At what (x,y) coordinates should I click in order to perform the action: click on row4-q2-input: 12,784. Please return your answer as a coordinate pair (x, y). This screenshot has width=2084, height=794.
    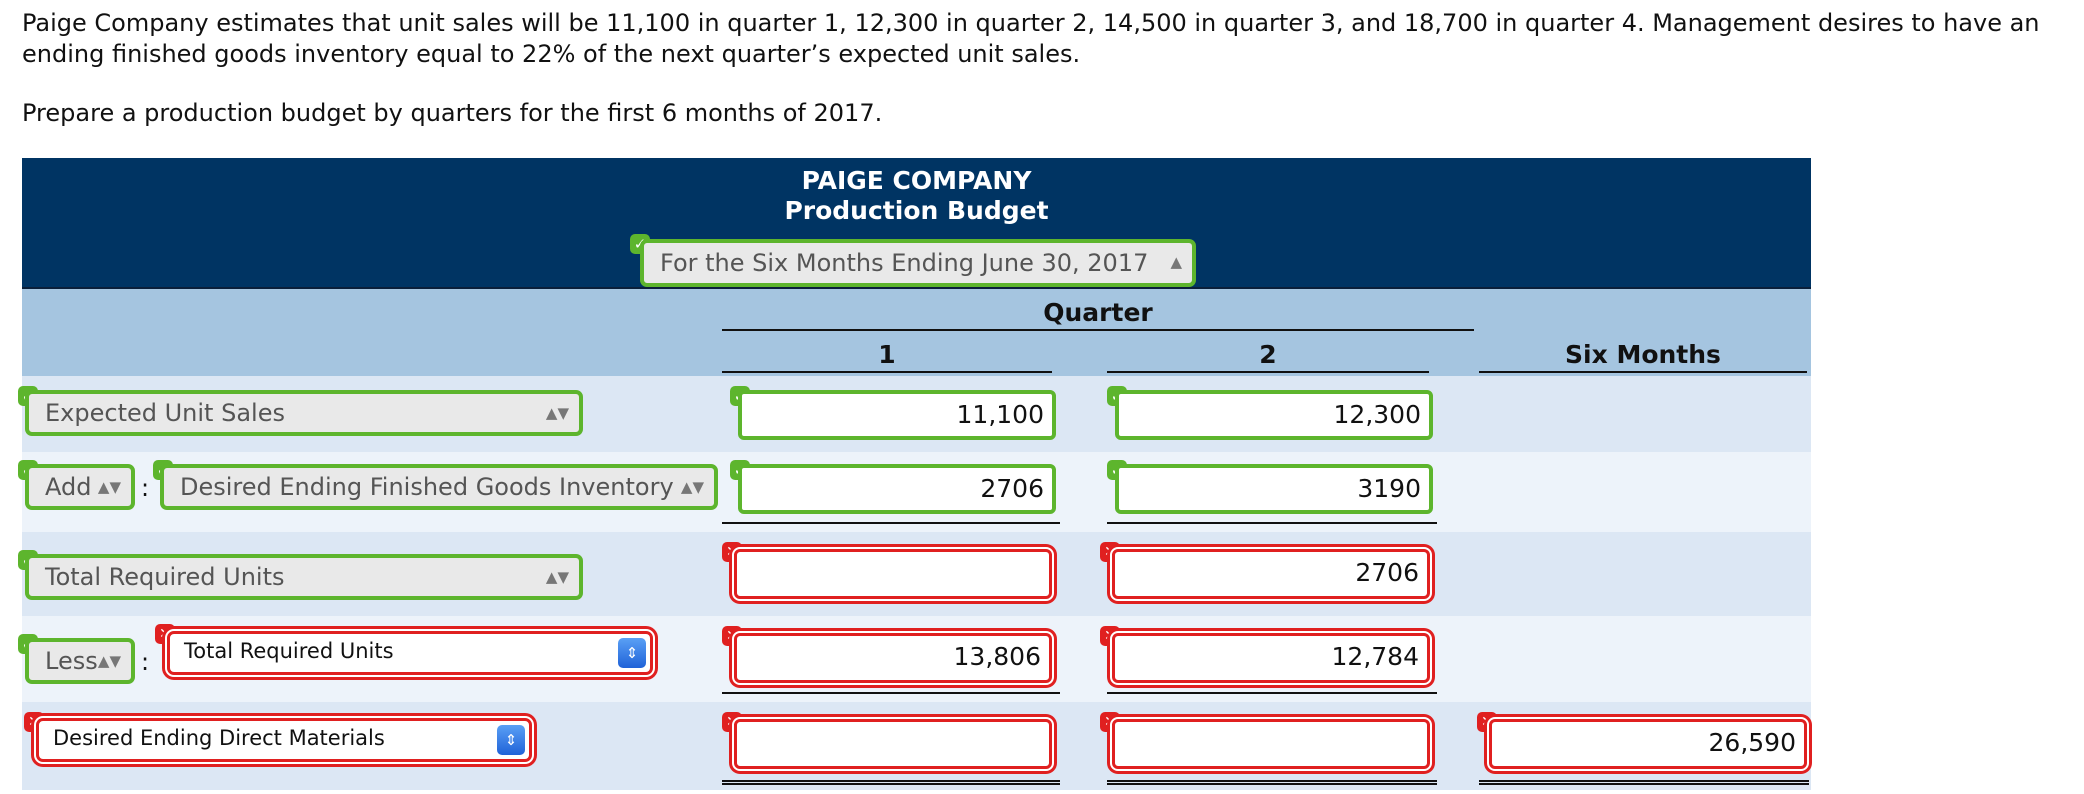
    Looking at the image, I should click on (1271, 658).